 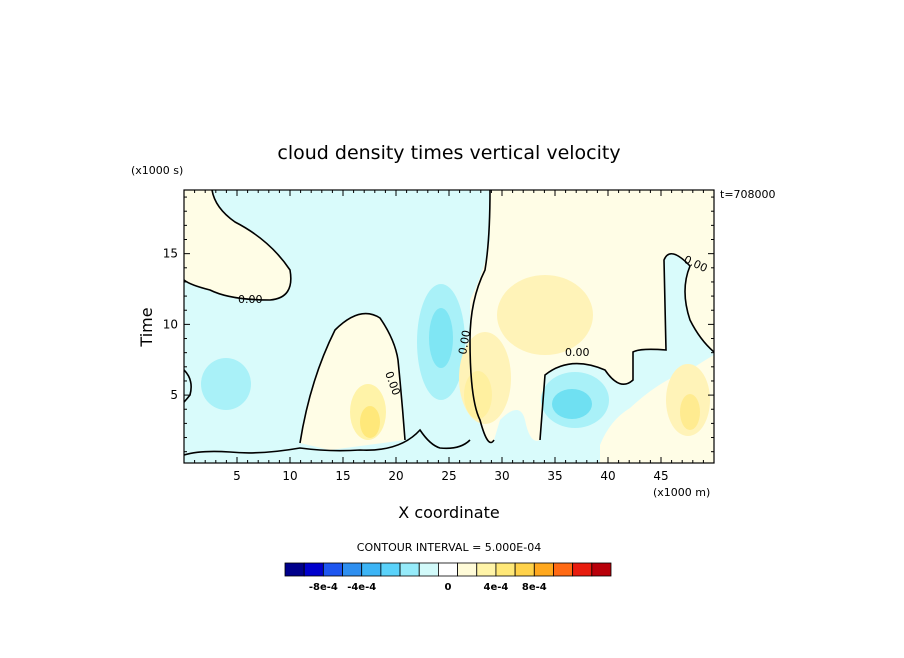 What do you see at coordinates (607, 476) in the screenshot?
I see `x-tick-label: 40` at bounding box center [607, 476].